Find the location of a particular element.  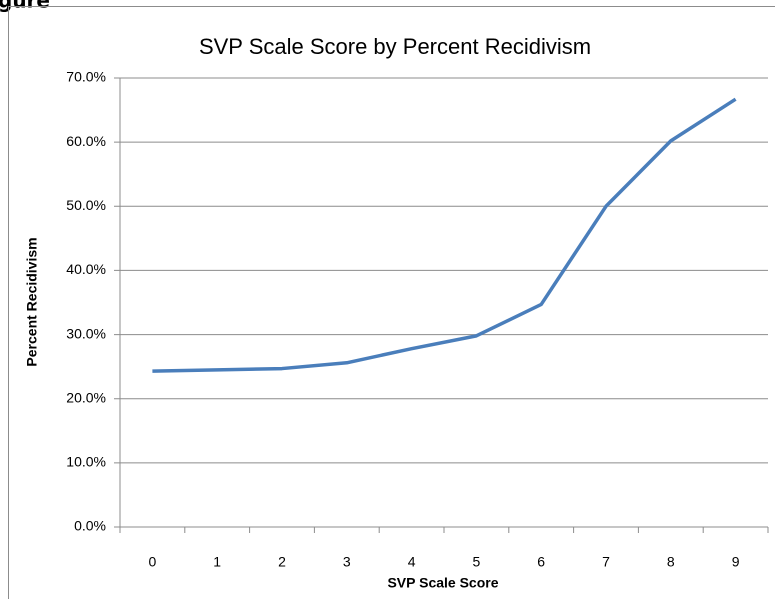

x-tick-label: 7 is located at coordinates (606, 562).